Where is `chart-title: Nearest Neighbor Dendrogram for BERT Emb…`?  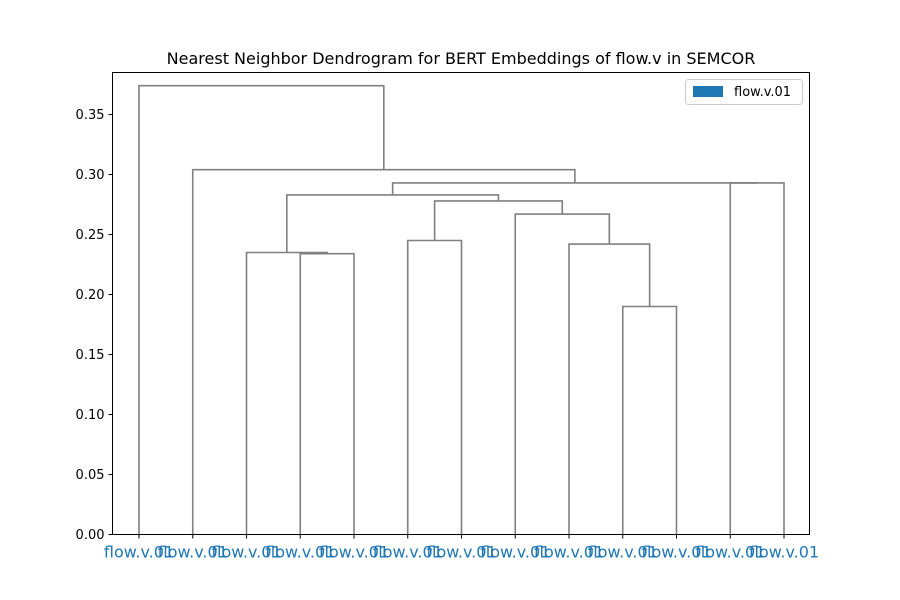
chart-title: Nearest Neighbor Dendrogram for BERT Emb… is located at coordinates (461, 58).